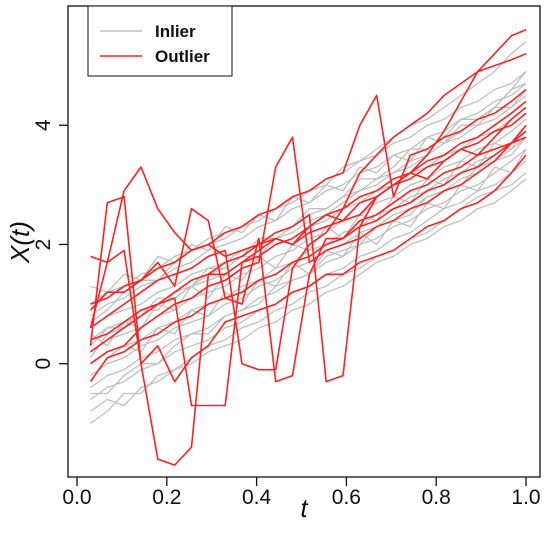 This screenshot has height=534, width=550. Describe the element at coordinates (304, 508) in the screenshot. I see `x-axis-title: t` at that location.